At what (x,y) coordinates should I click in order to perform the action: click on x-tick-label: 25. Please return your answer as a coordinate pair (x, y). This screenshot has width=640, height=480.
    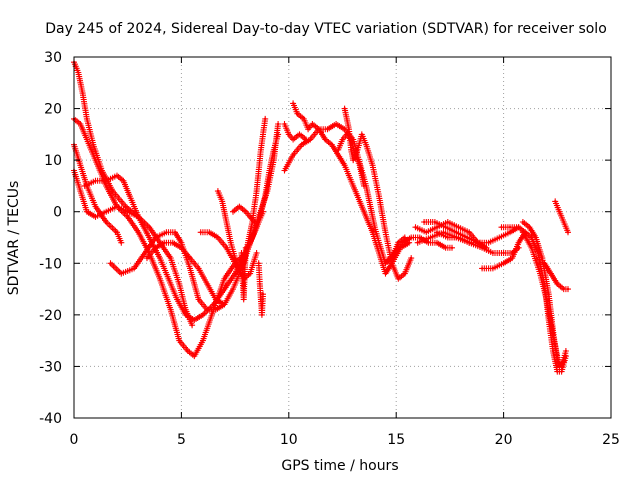
    Looking at the image, I should click on (611, 440).